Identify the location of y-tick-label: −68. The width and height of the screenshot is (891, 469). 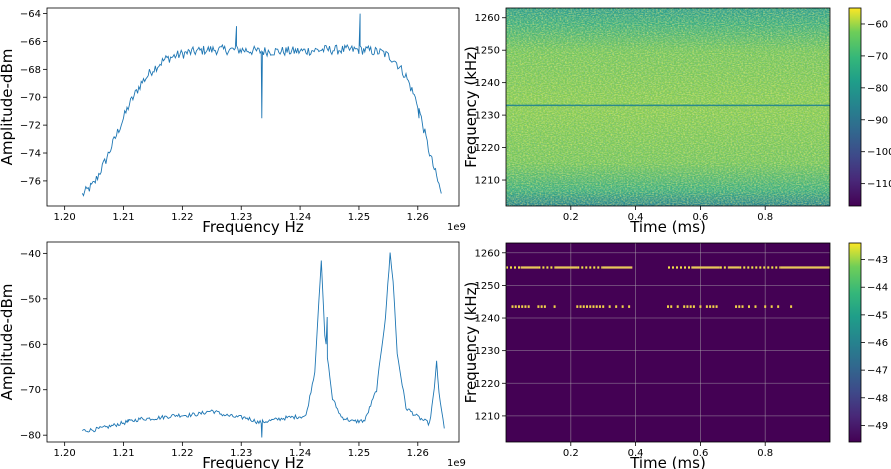
(30, 70).